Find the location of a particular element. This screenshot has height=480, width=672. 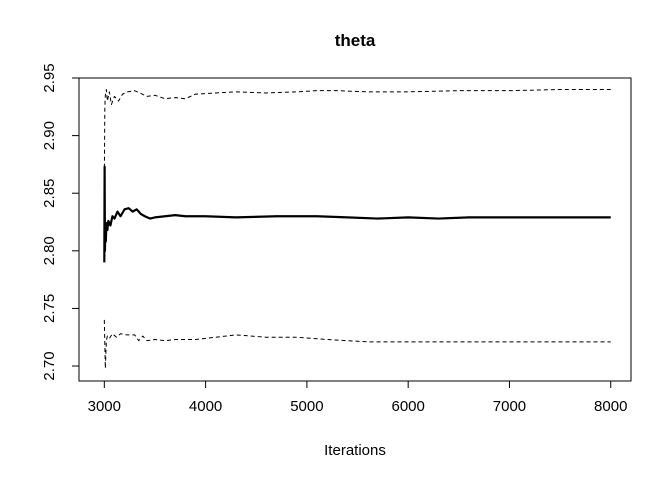

x-tick-label: 6000 is located at coordinates (407, 406).